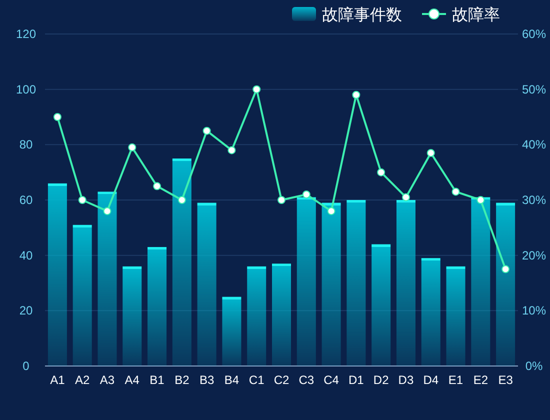  What do you see at coordinates (534, 145) in the screenshot?
I see `y2-tick-label: 40%` at bounding box center [534, 145].